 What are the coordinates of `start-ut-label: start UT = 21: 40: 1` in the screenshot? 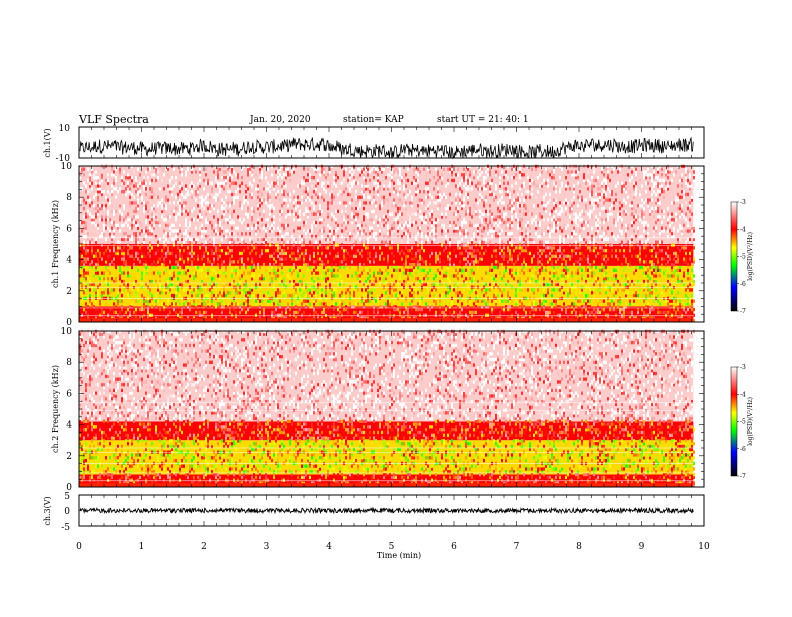 It's located at (483, 120).